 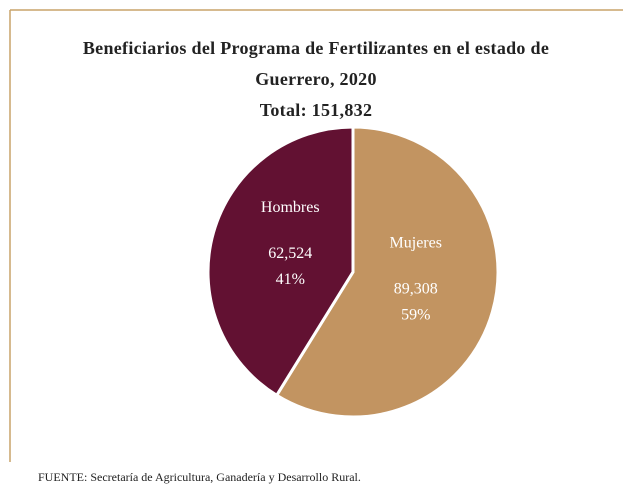 What do you see at coordinates (416, 289) in the screenshot?
I see `value-label: 89,308` at bounding box center [416, 289].